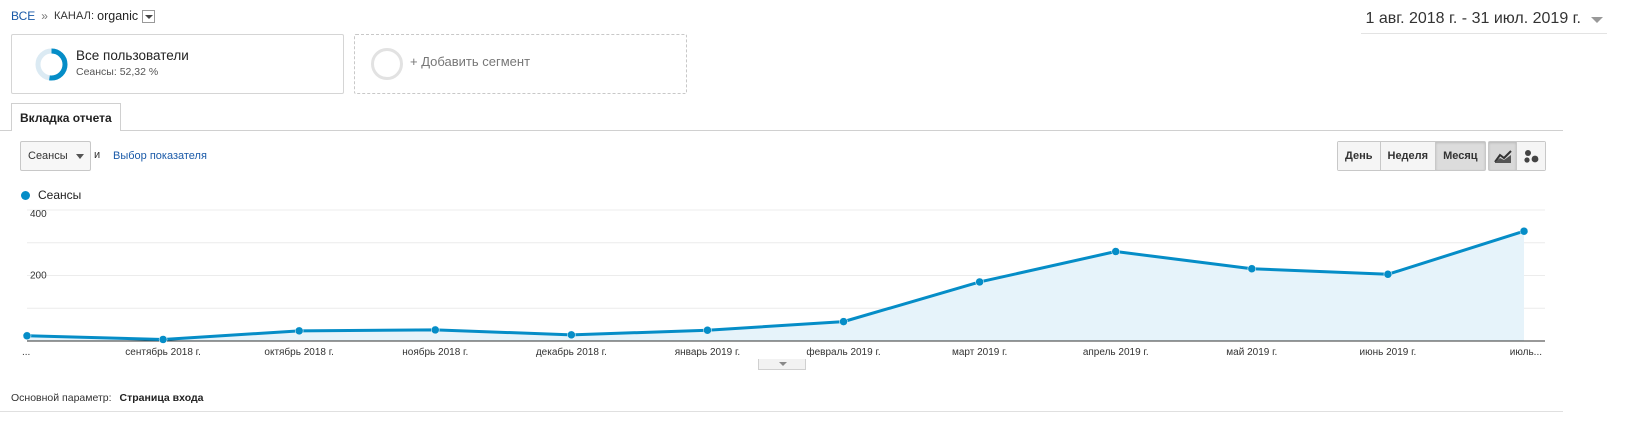 The height and width of the screenshot is (429, 1625). Describe the element at coordinates (97, 155) in the screenshot. I see `metric-and-label: и` at that location.